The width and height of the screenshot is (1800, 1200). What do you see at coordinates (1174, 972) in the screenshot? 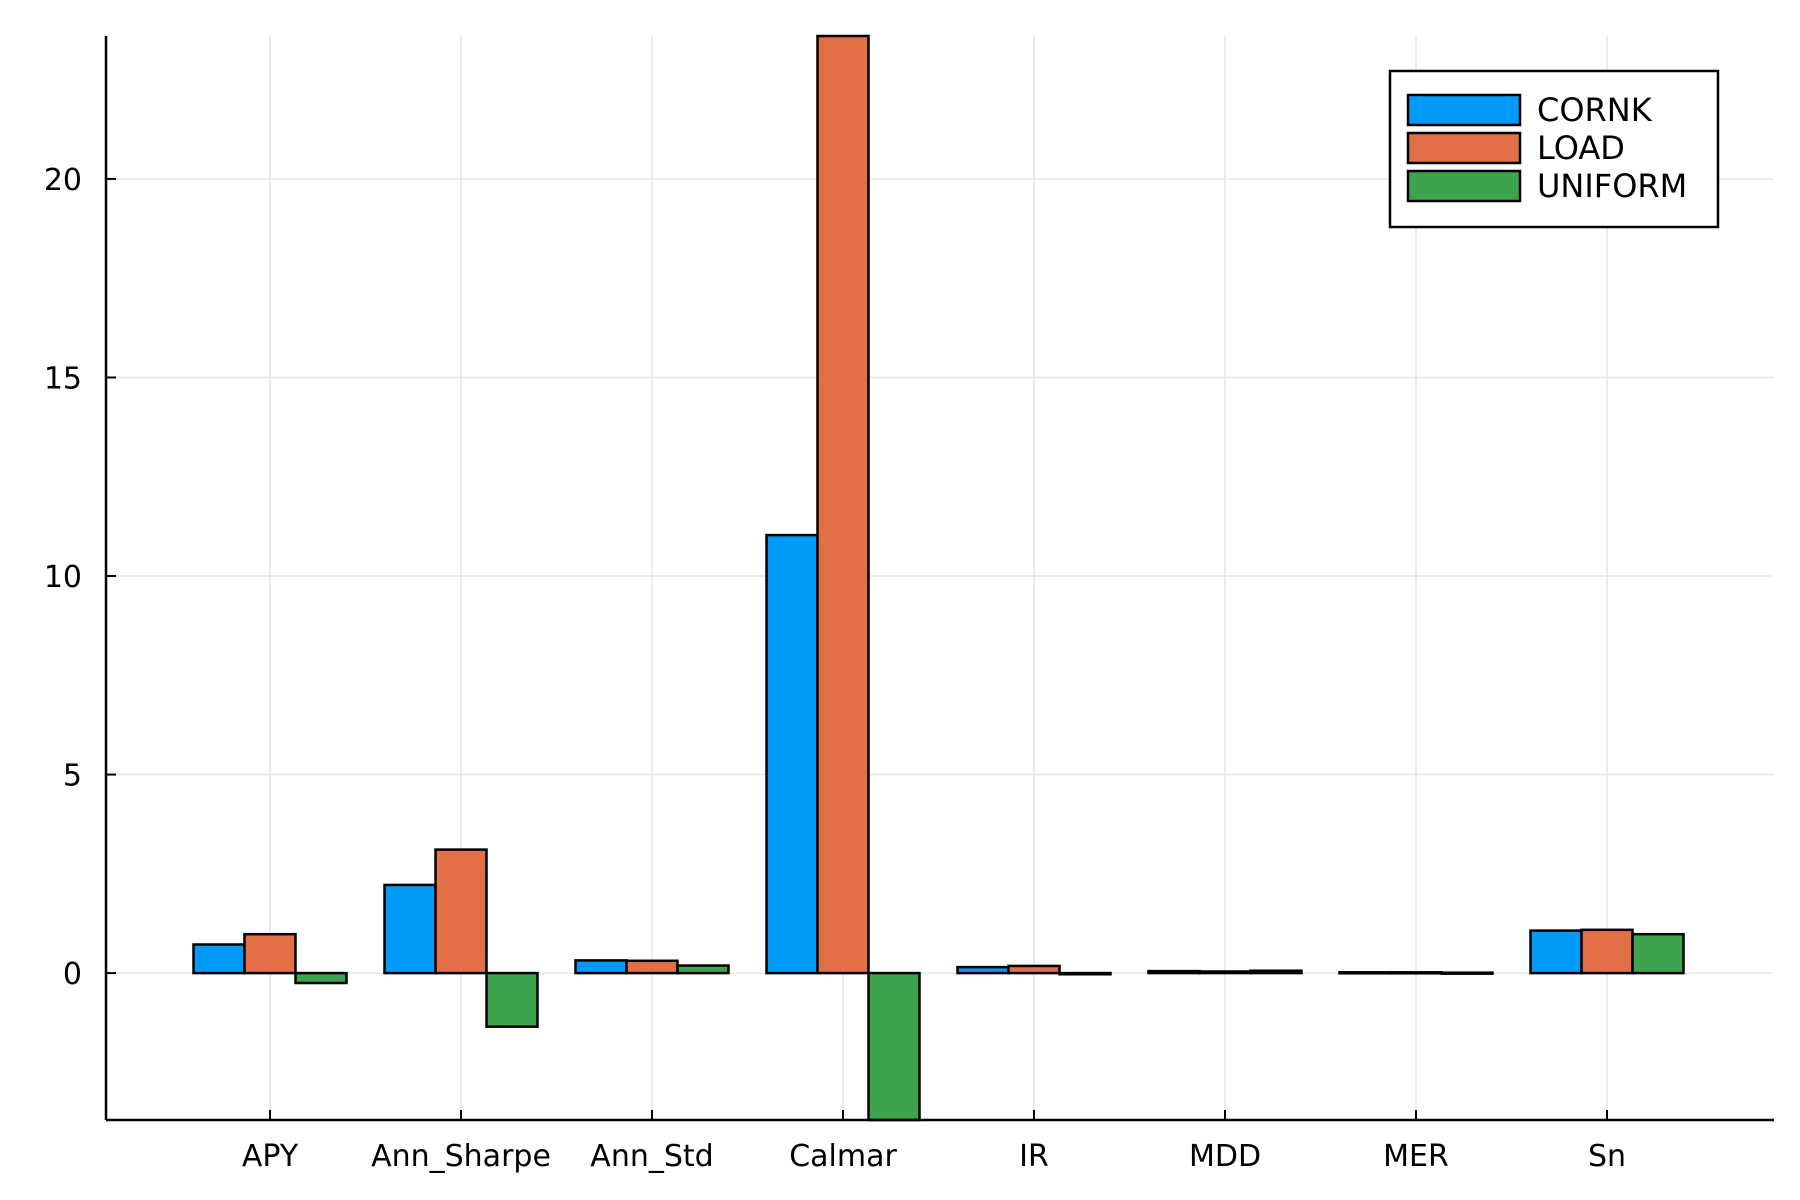
I see `bar-cornk-mdd` at bounding box center [1174, 972].